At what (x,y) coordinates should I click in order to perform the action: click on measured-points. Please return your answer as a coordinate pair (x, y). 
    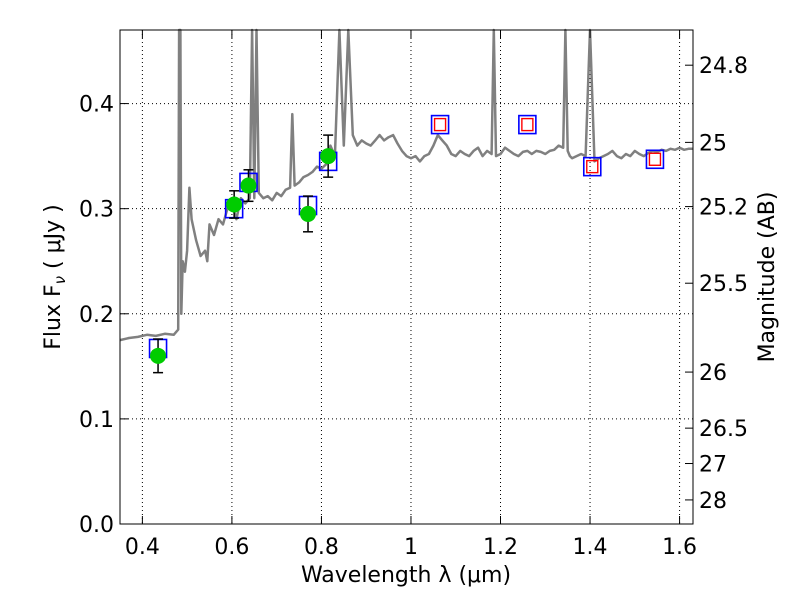
    Looking at the image, I should click on (243, 254).